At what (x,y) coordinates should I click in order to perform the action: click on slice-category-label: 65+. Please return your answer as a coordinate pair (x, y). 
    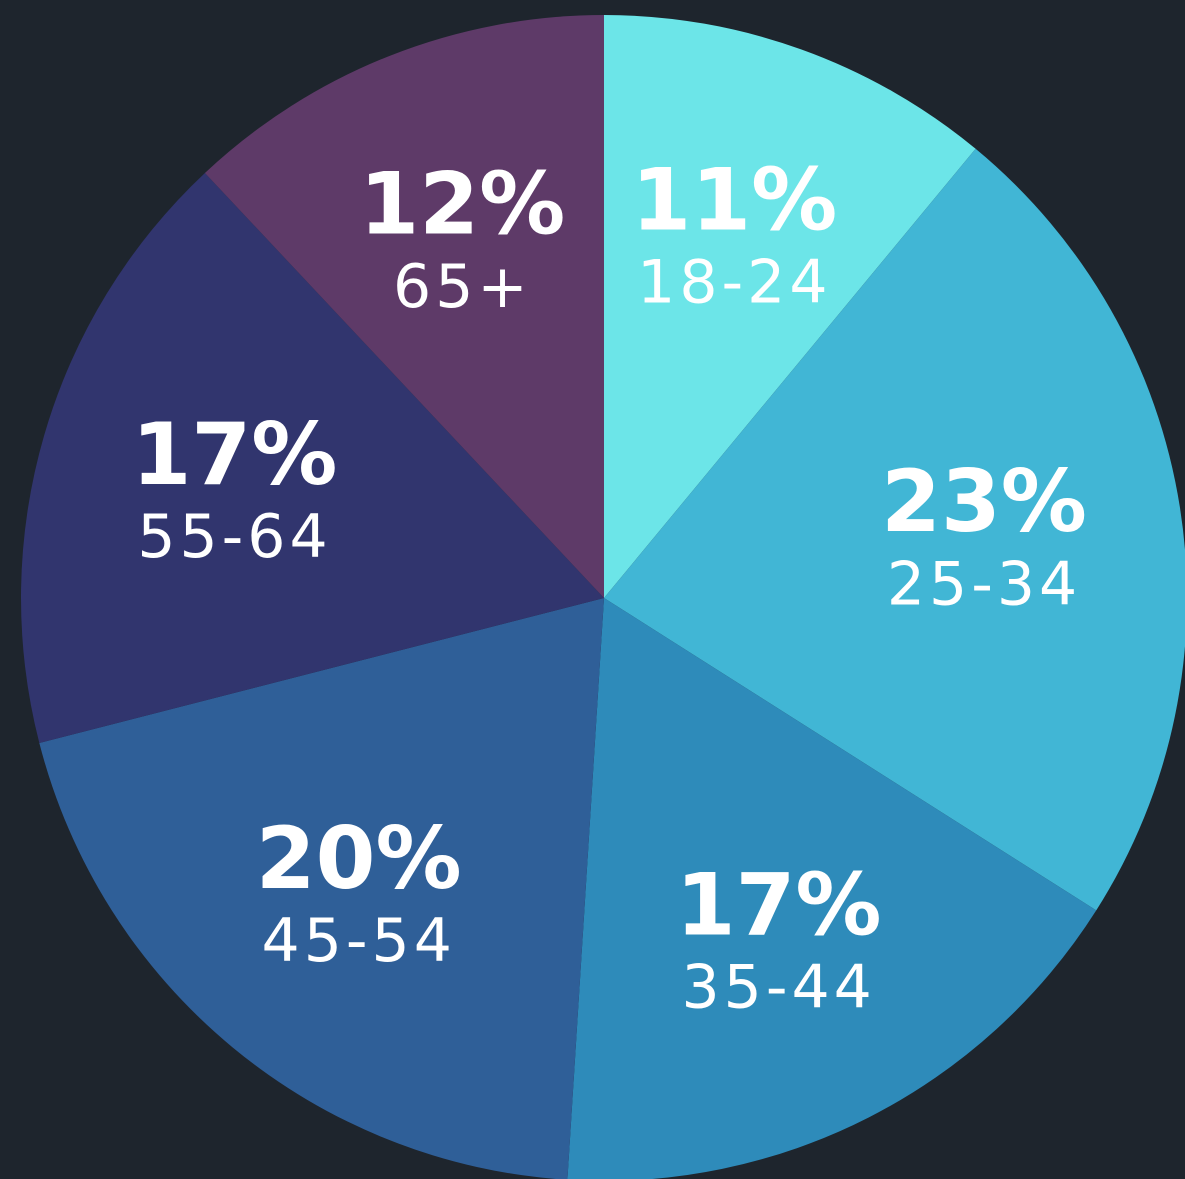
    Looking at the image, I should click on (462, 287).